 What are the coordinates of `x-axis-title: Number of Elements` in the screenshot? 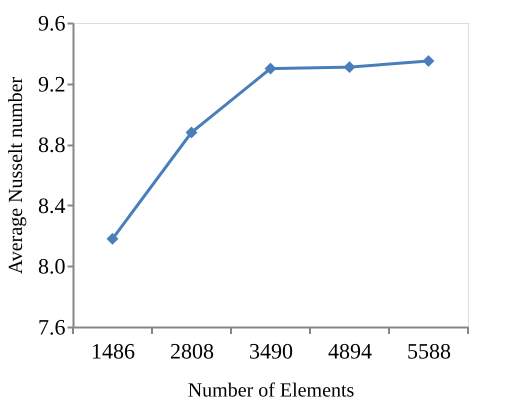 It's located at (271, 391).